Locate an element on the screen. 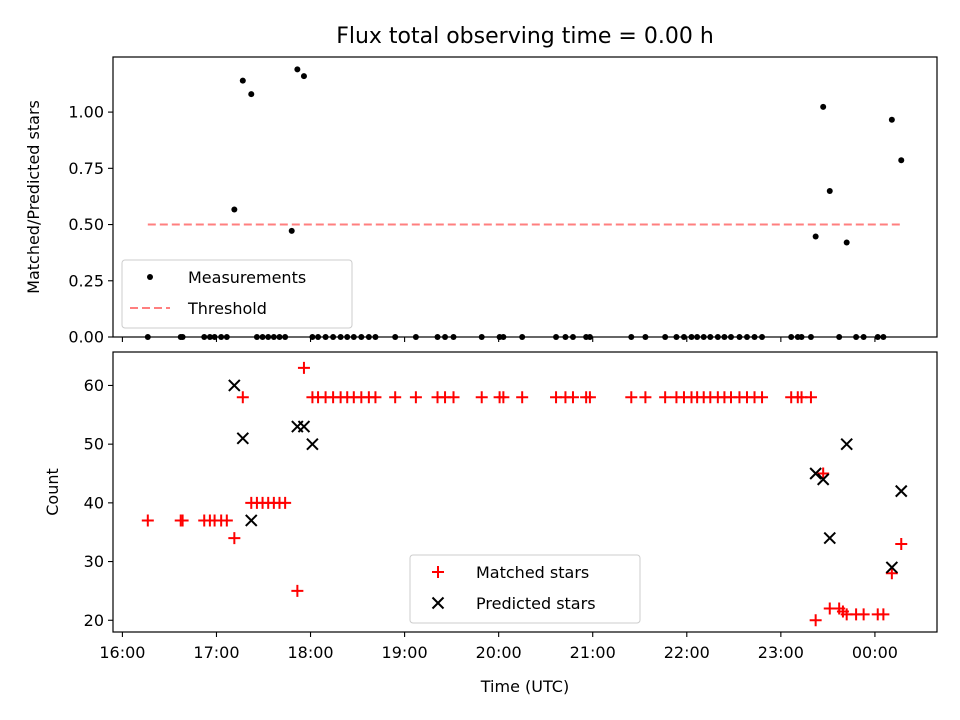 The image size is (960, 720). legend-marker-predicted is located at coordinates (438, 603).